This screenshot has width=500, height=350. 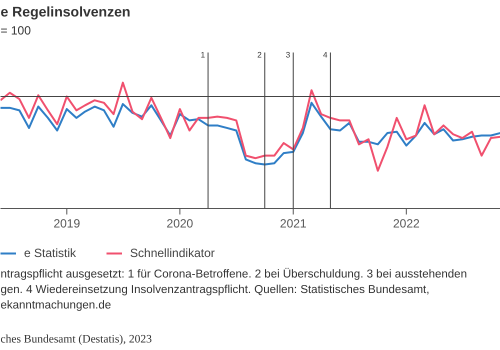 What do you see at coordinates (259, 55) in the screenshot?
I see `ref-line-label: 2` at bounding box center [259, 55].